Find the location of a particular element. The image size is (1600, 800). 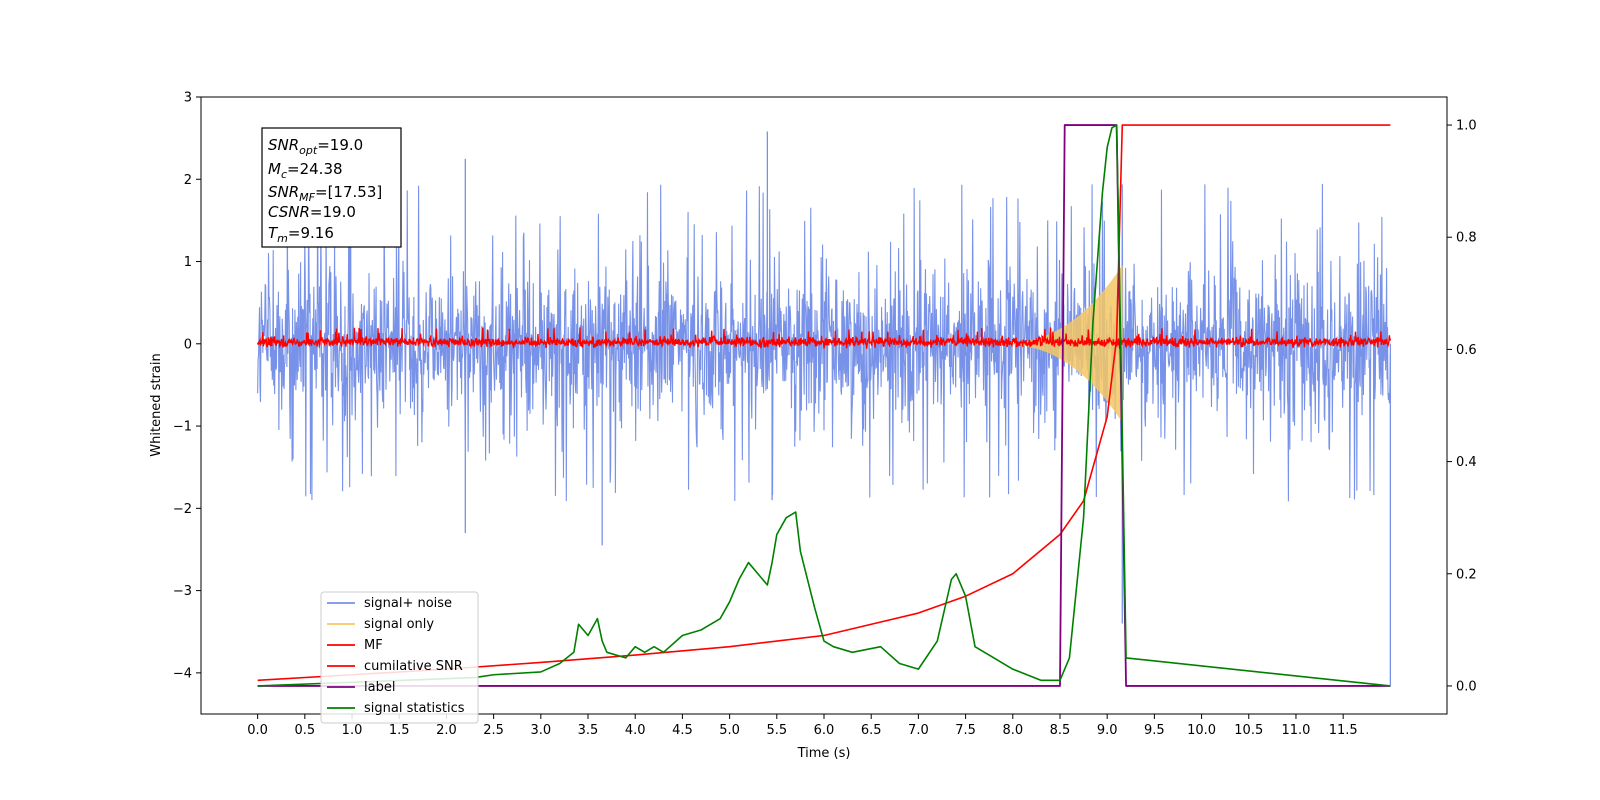

x-tick-label: 6.0 is located at coordinates (824, 730).